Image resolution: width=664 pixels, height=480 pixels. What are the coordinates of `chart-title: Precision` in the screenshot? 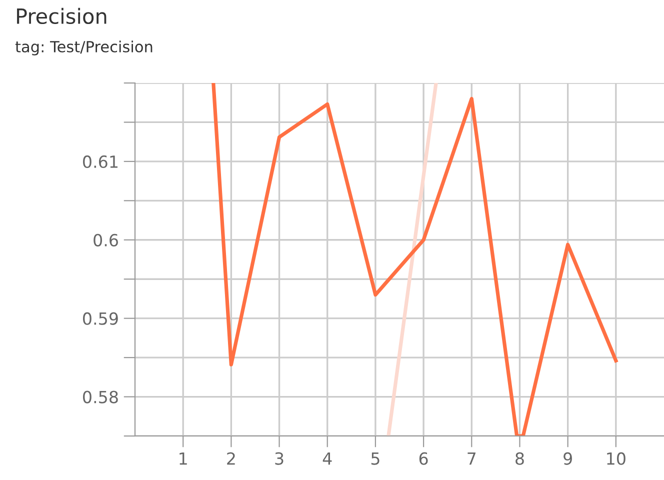 It's located at (61, 16).